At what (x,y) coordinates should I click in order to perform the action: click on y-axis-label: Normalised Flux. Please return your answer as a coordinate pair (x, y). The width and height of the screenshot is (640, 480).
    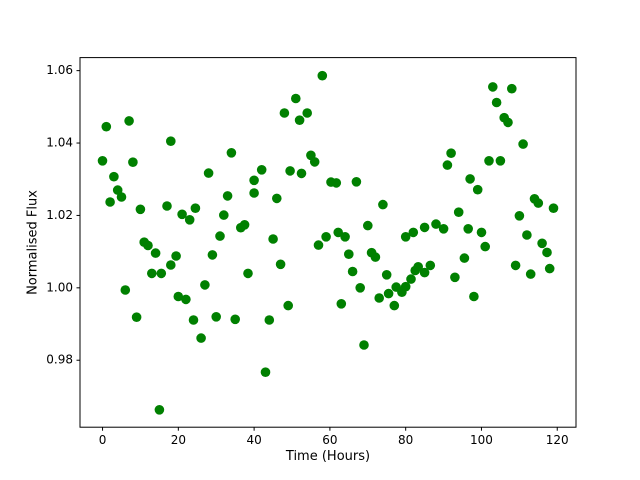
    Looking at the image, I should click on (33, 242).